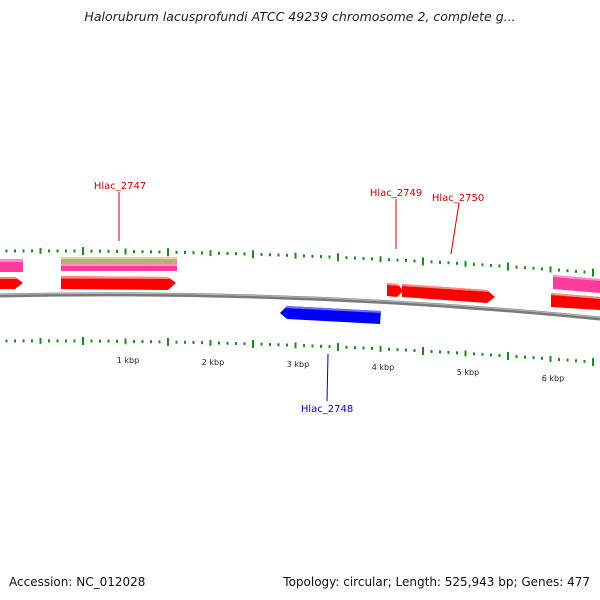 This screenshot has width=600, height=600. What do you see at coordinates (458, 198) in the screenshot?
I see `gene-label-hlac-2750: Hlac_2750` at bounding box center [458, 198].